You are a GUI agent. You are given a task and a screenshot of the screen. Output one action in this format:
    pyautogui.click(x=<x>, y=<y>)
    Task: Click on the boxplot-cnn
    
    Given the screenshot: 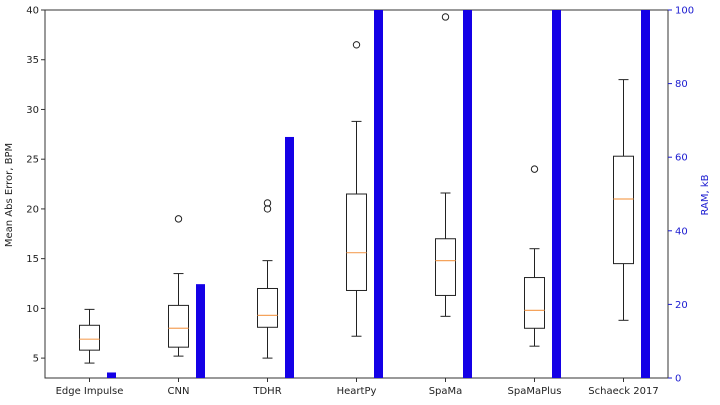 What is the action you would take?
    pyautogui.click(x=178, y=286)
    